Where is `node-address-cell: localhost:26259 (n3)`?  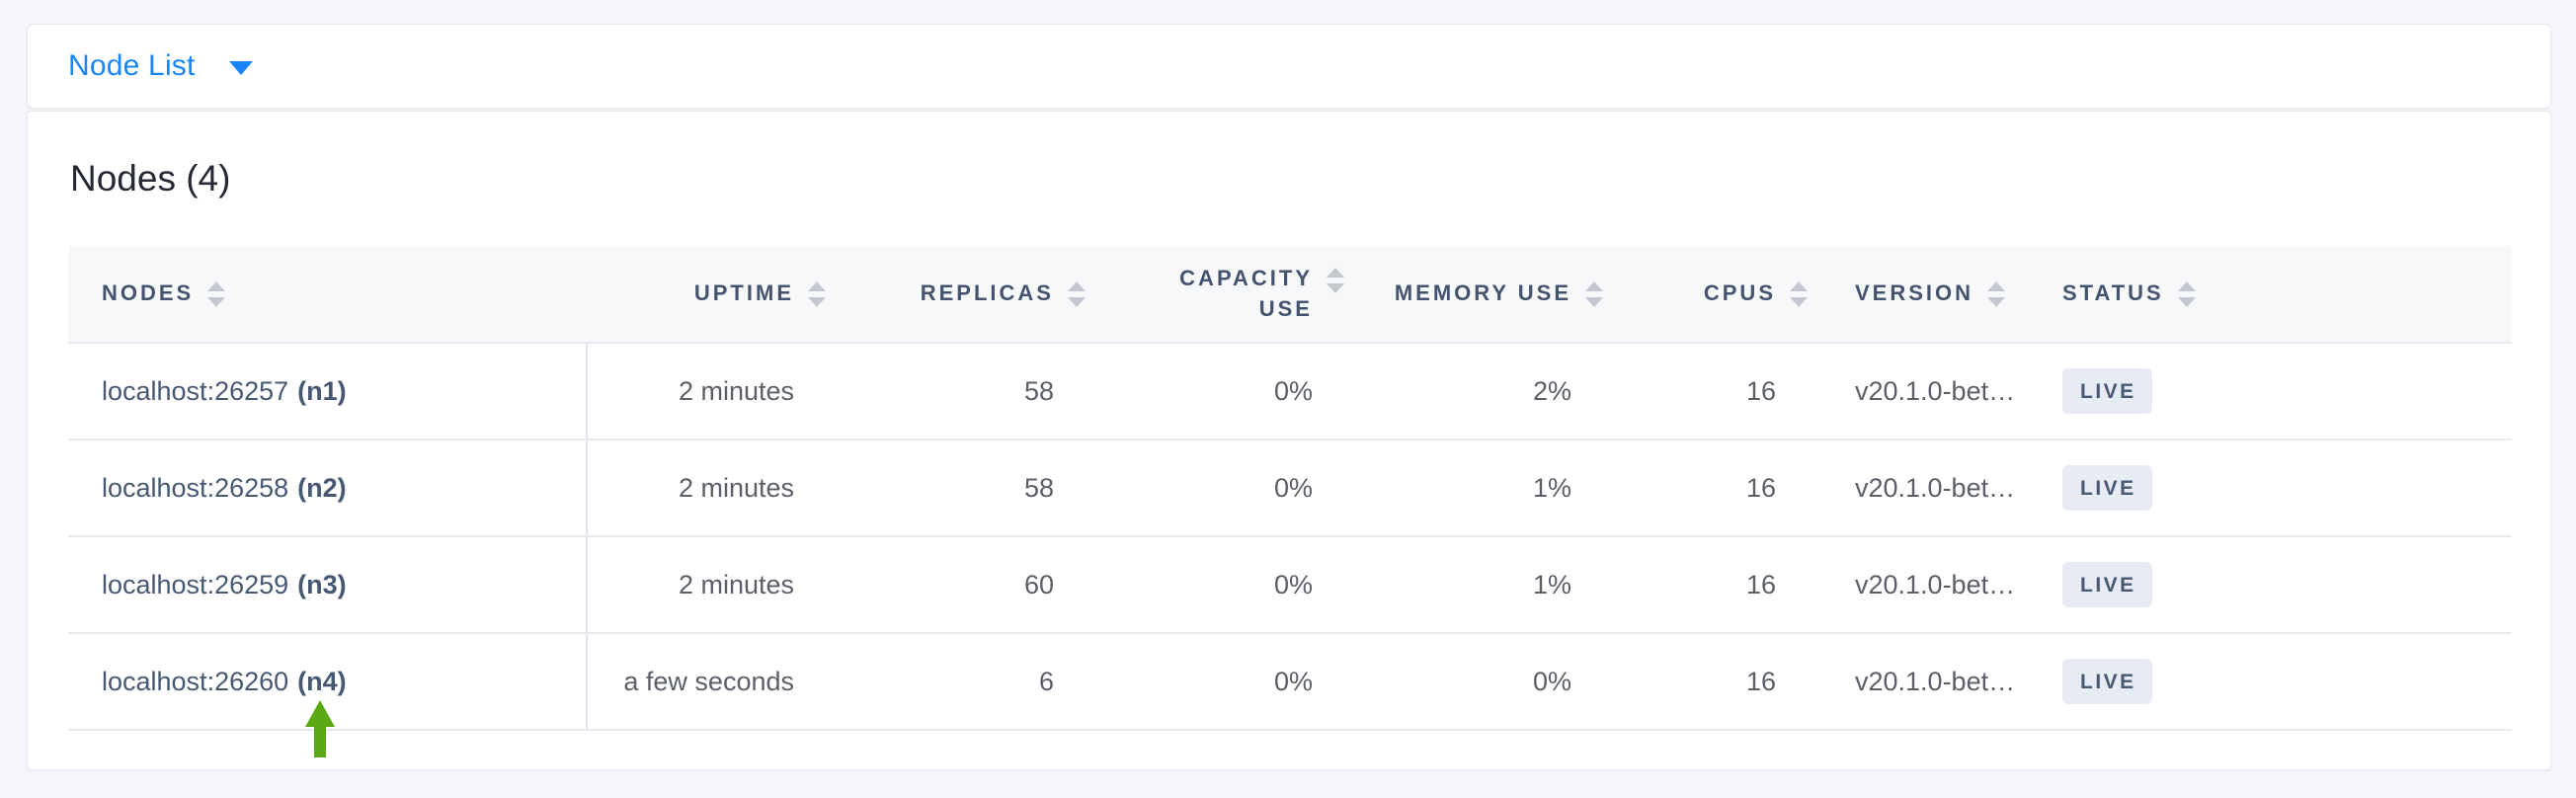
node-address-cell: localhost:26259 (n3) is located at coordinates (328, 585).